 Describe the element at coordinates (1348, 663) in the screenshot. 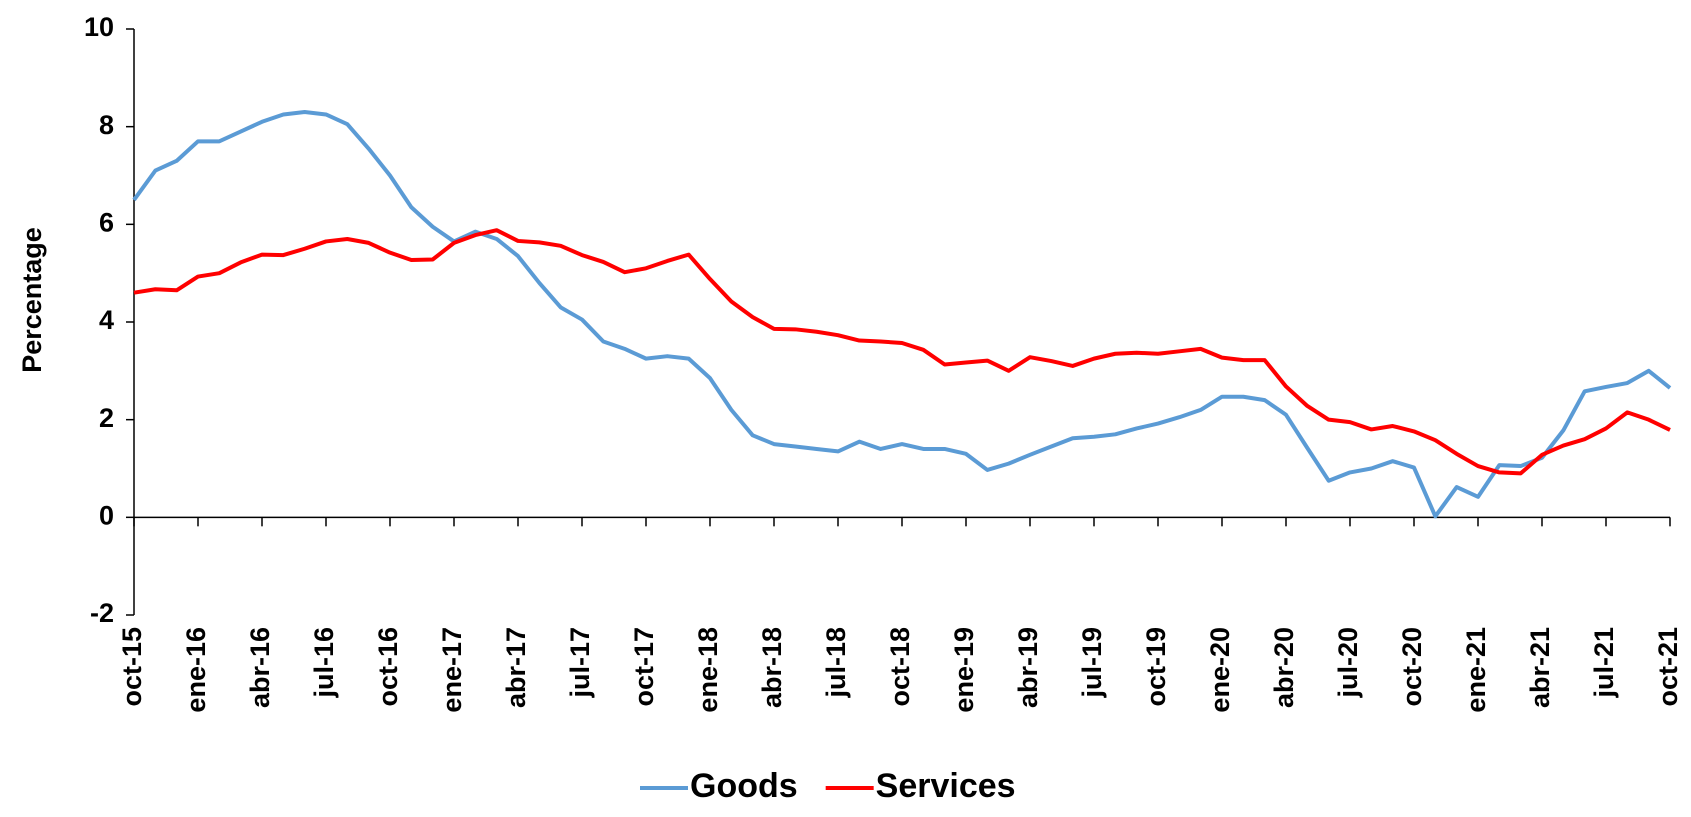

I see `x-tick-label: jul-20` at that location.